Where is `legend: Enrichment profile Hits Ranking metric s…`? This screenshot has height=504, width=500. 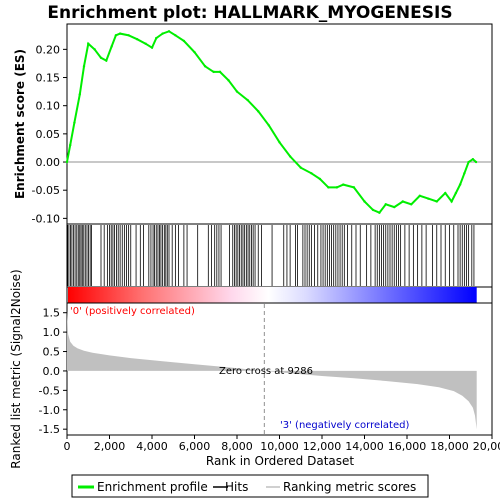 legend: Enrichment profile Hits Ranking metric s… is located at coordinates (250, 486).